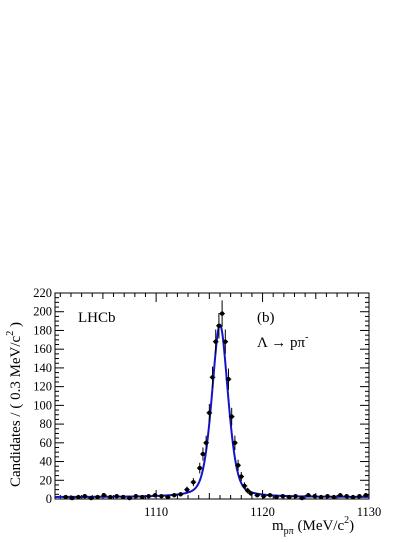  I want to click on decay-main: Λ → pπ, so click(281, 343).